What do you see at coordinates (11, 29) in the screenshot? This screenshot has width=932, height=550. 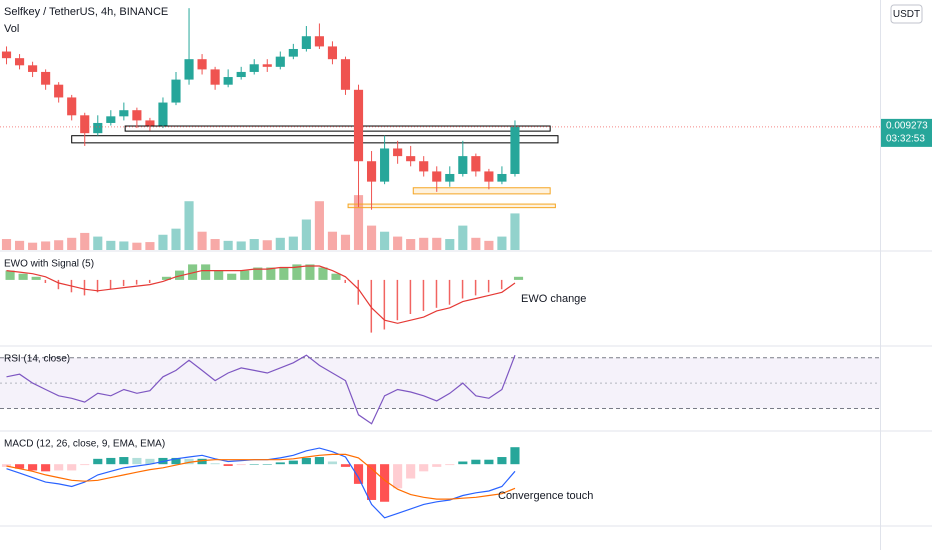 I see `volume-label: Vol` at bounding box center [11, 29].